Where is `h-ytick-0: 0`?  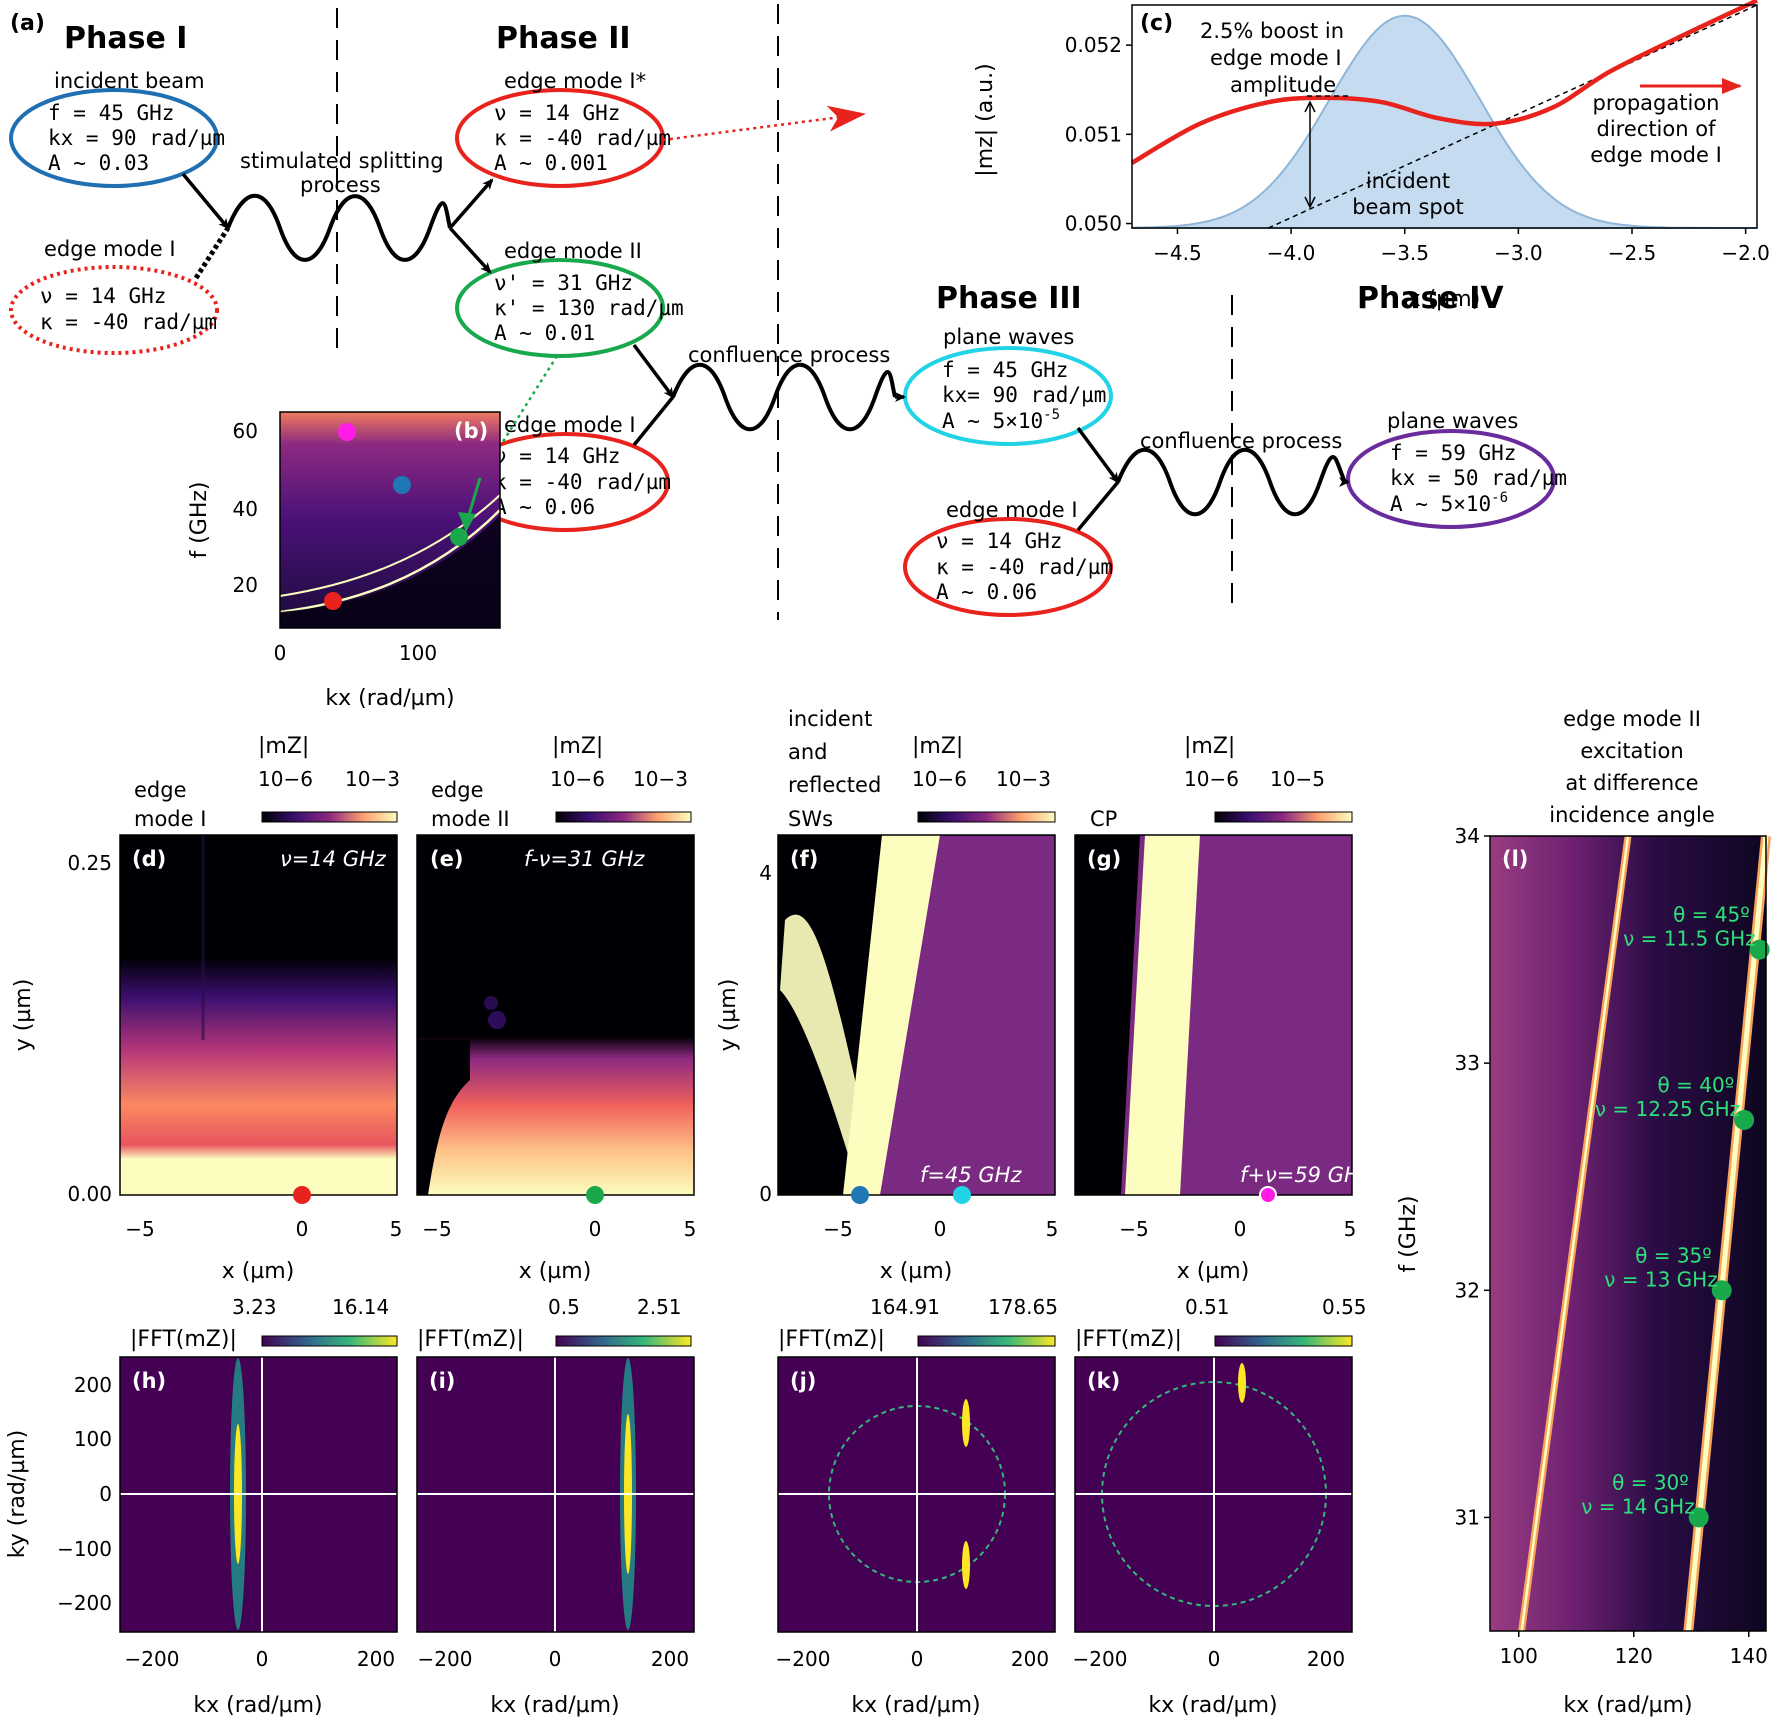
h-ytick-0: 0 is located at coordinates (105, 1494).